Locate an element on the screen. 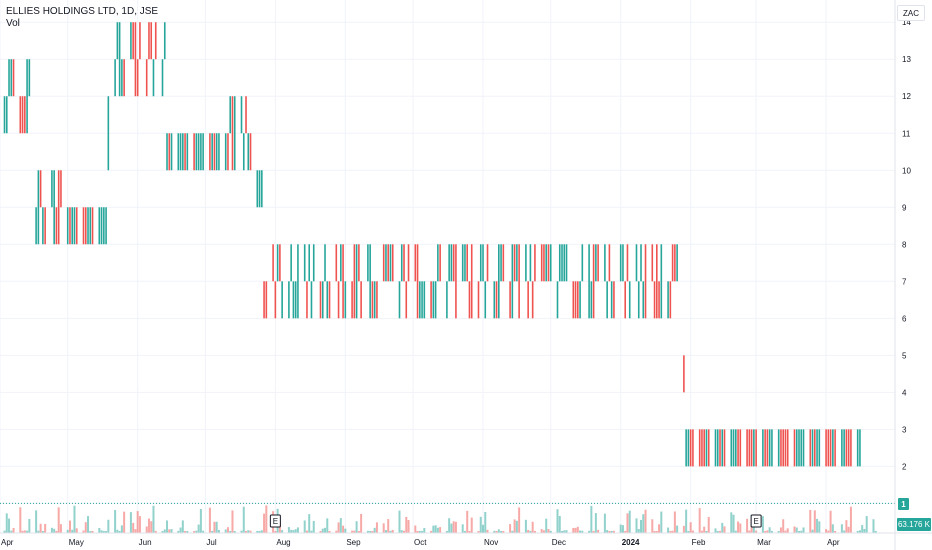 The image size is (932, 550). price-axis: 1234567891011121314 is located at coordinates (906, 263).